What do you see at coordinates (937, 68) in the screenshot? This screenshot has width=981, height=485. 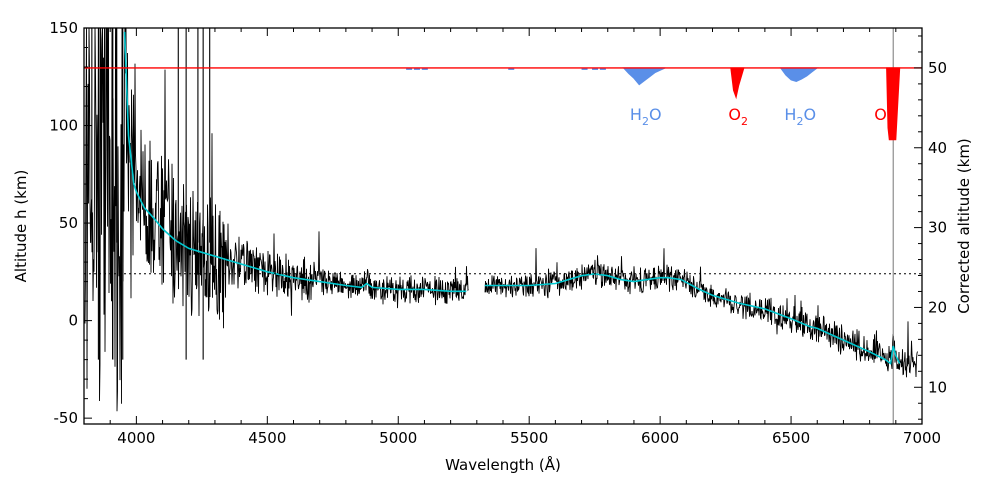 I see `y2-tick-label: 50` at bounding box center [937, 68].